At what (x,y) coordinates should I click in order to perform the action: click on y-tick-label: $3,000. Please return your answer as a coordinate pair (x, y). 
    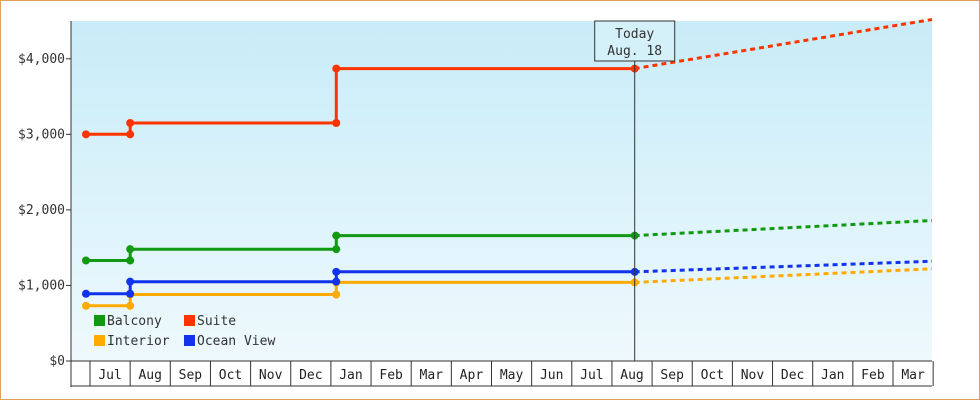
    Looking at the image, I should click on (41, 134).